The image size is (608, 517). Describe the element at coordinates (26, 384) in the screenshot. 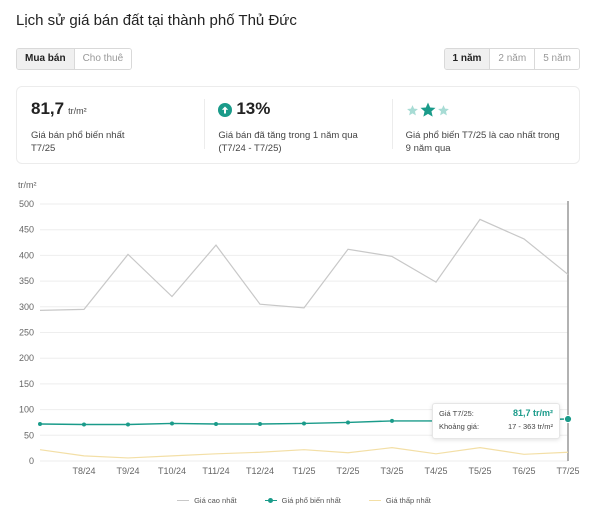

I see `y-tick-label: 150` at that location.